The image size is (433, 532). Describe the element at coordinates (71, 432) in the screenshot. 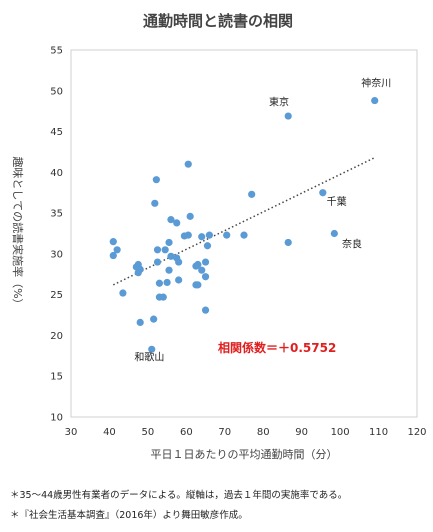

I see `x-tick-label: 30` at that location.